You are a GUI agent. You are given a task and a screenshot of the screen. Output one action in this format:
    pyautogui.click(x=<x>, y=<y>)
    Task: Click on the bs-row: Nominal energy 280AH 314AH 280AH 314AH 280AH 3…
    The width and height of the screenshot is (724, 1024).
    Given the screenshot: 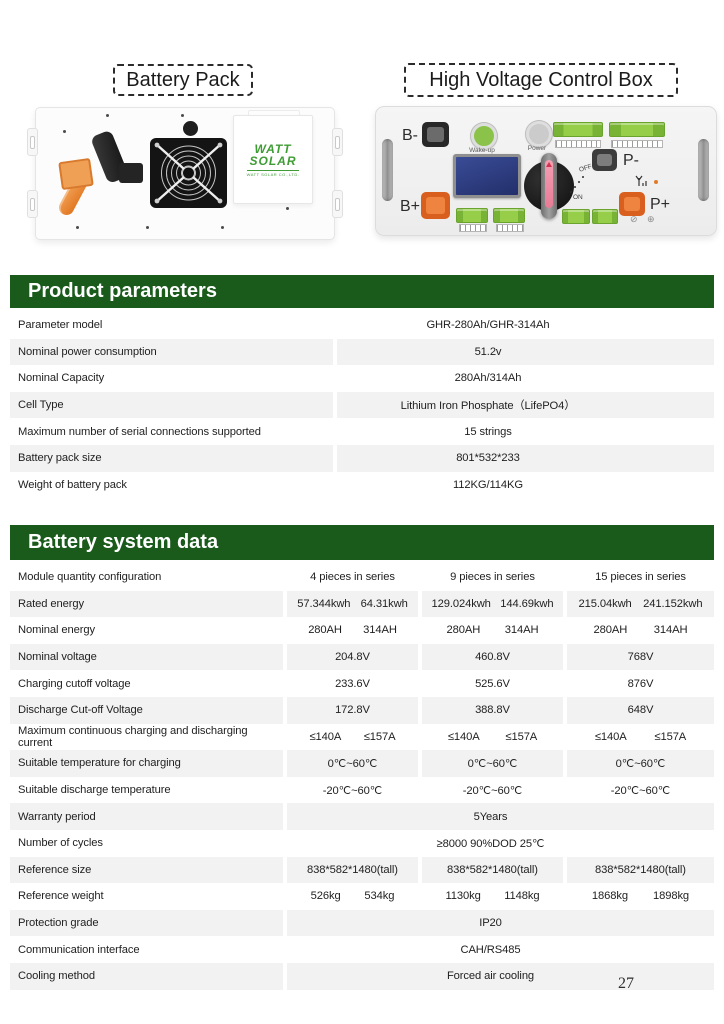 What is the action you would take?
    pyautogui.click(x=362, y=630)
    